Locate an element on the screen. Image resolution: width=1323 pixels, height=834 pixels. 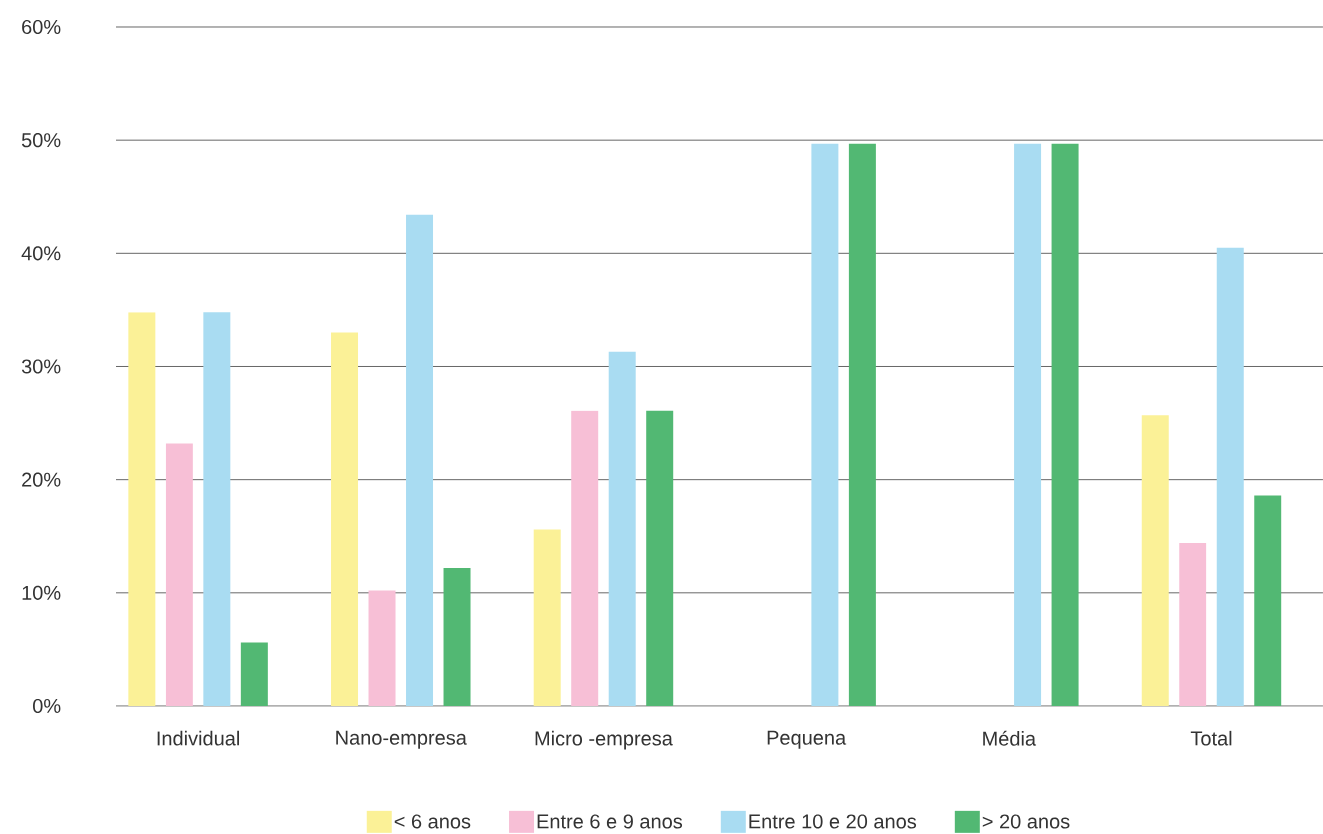
x-tick-label: Individual is located at coordinates (198, 738).